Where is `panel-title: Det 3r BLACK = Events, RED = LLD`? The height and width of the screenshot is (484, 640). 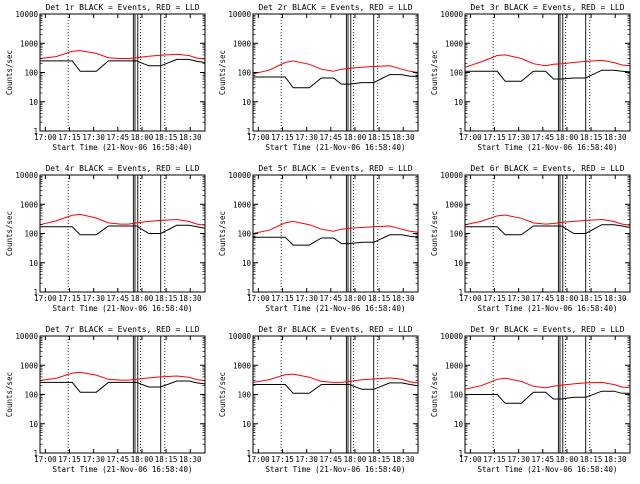
panel-title: Det 3r BLACK = Events, RED = LLD is located at coordinates (547, 7).